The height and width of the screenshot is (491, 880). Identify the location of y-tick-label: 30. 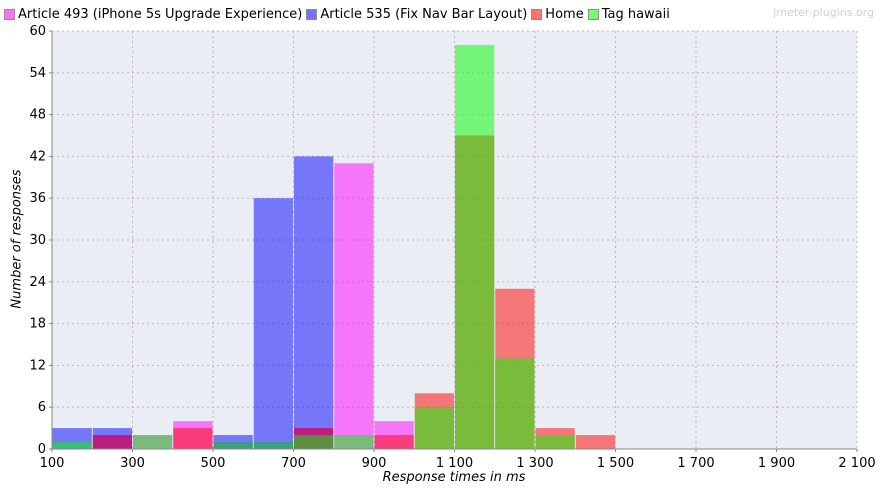
(37, 240).